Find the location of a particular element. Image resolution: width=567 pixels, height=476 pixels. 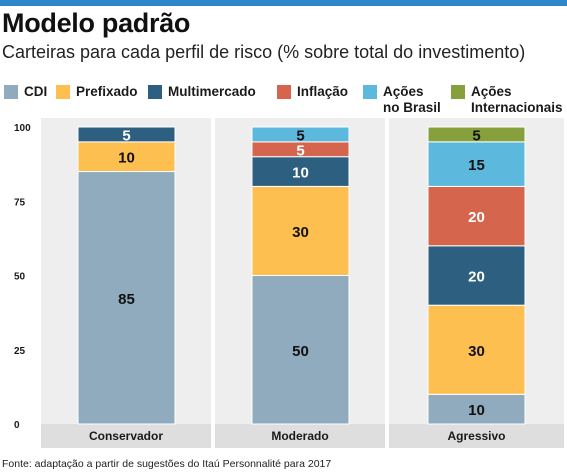

chart-title: Modelo padrão is located at coordinates (96, 23).